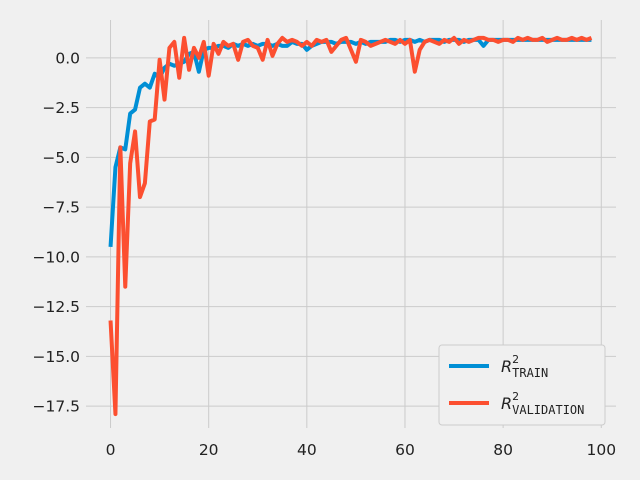 The height and width of the screenshot is (480, 640). What do you see at coordinates (506, 403) in the screenshot?
I see `legend-label-validation-base: R` at bounding box center [506, 403].